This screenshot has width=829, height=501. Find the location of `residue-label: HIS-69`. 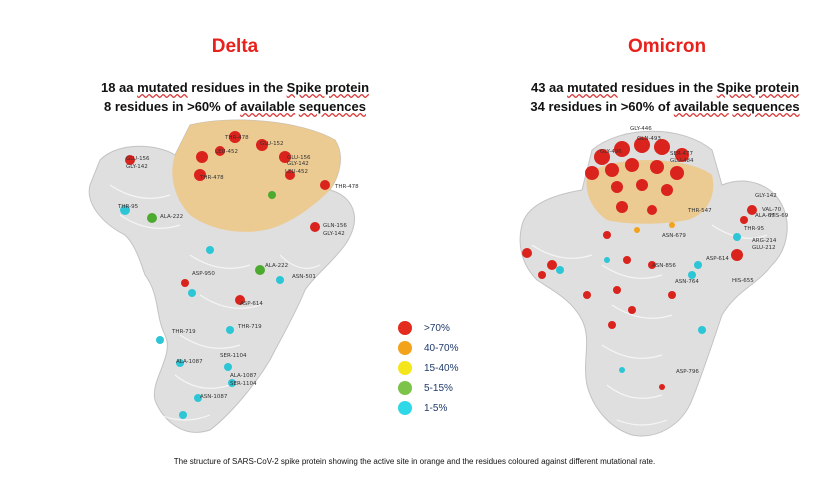

residue-label: HIS-69 is located at coordinates (779, 216).